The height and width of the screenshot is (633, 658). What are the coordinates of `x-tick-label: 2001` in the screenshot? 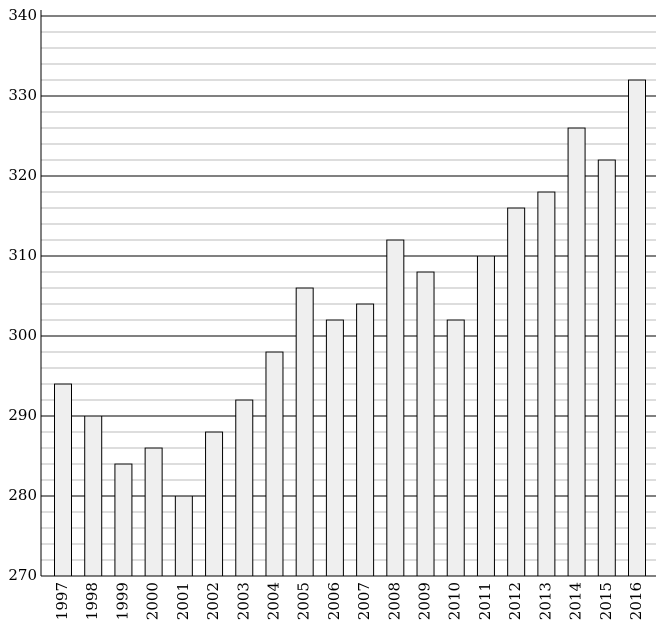 It's located at (183, 601).